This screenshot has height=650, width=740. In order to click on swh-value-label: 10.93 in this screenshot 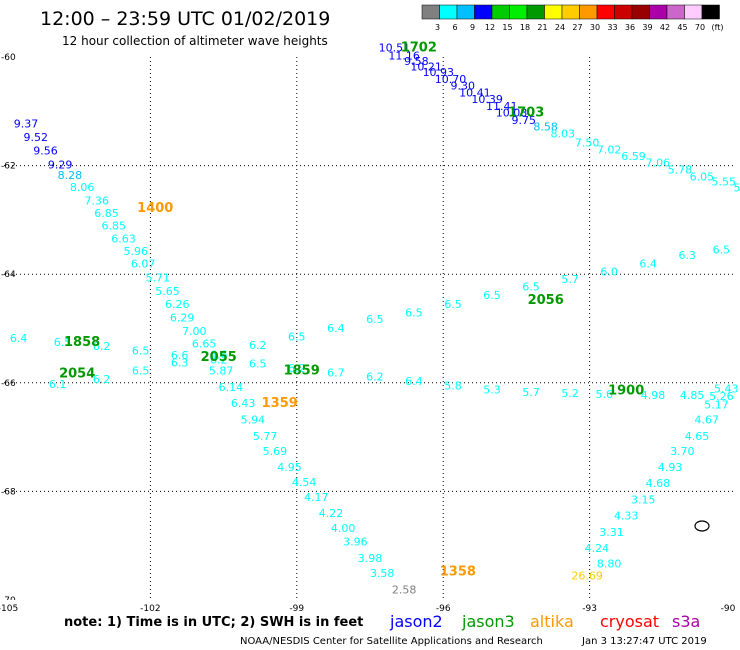, I will do `click(439, 72)`.